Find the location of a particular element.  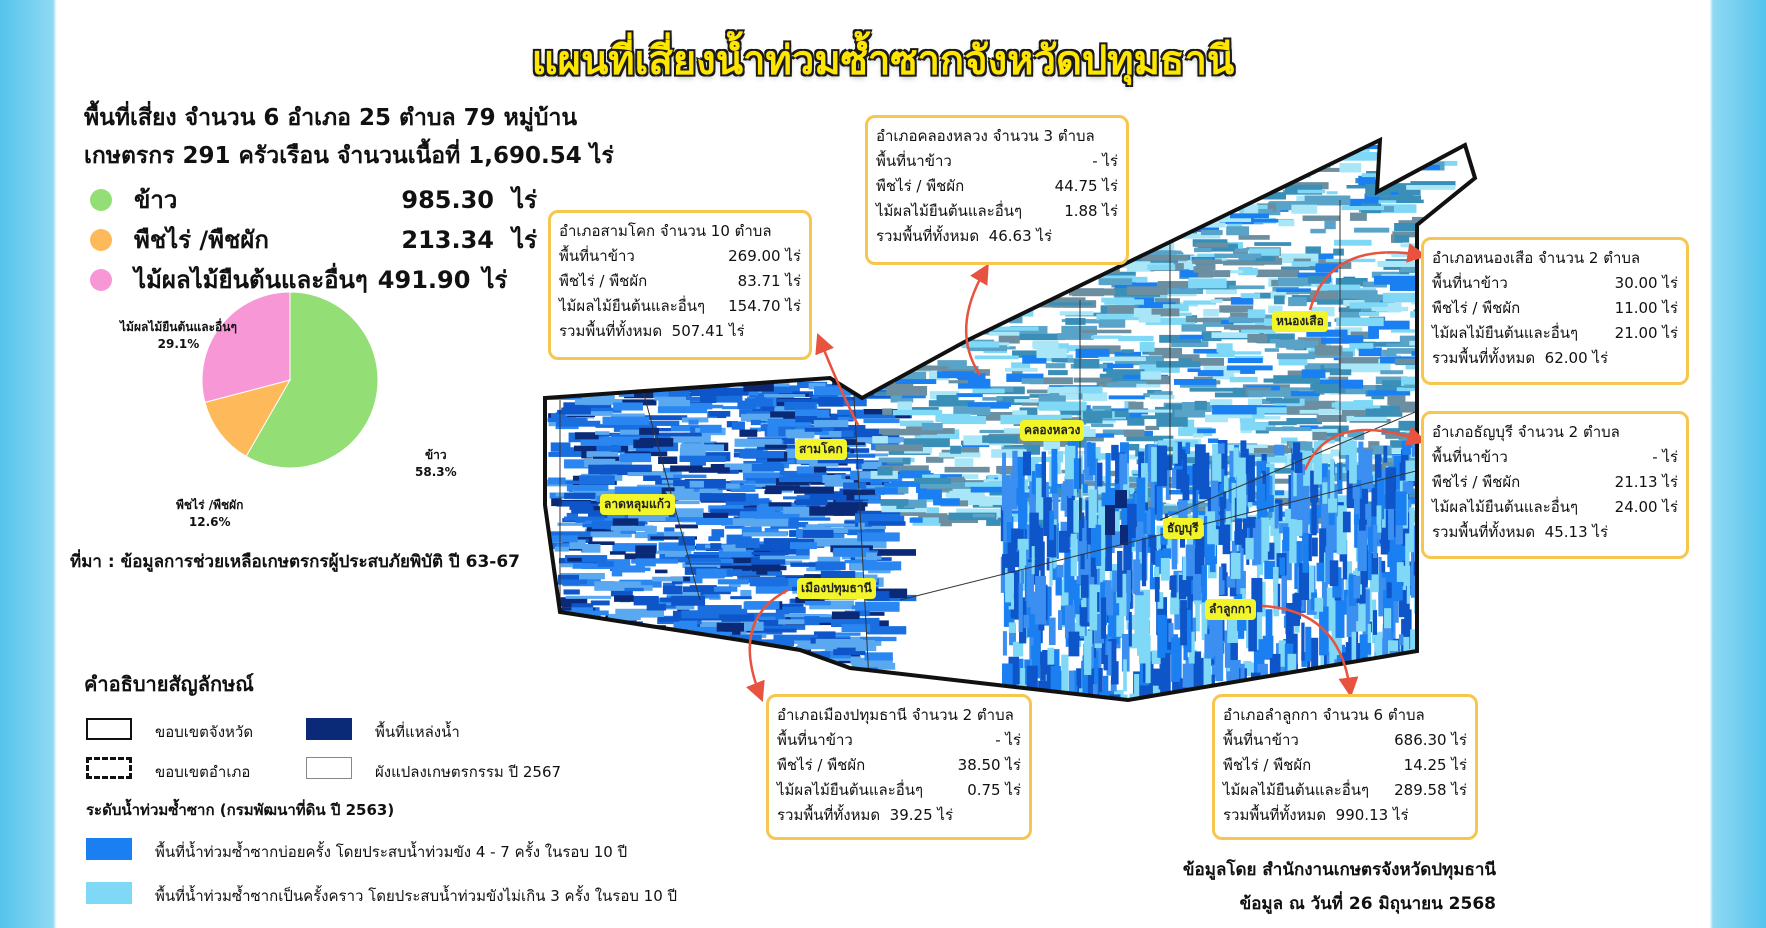

callout-row: พื้นที่นาข้าว 269.00 ไร่ is located at coordinates (680, 256).